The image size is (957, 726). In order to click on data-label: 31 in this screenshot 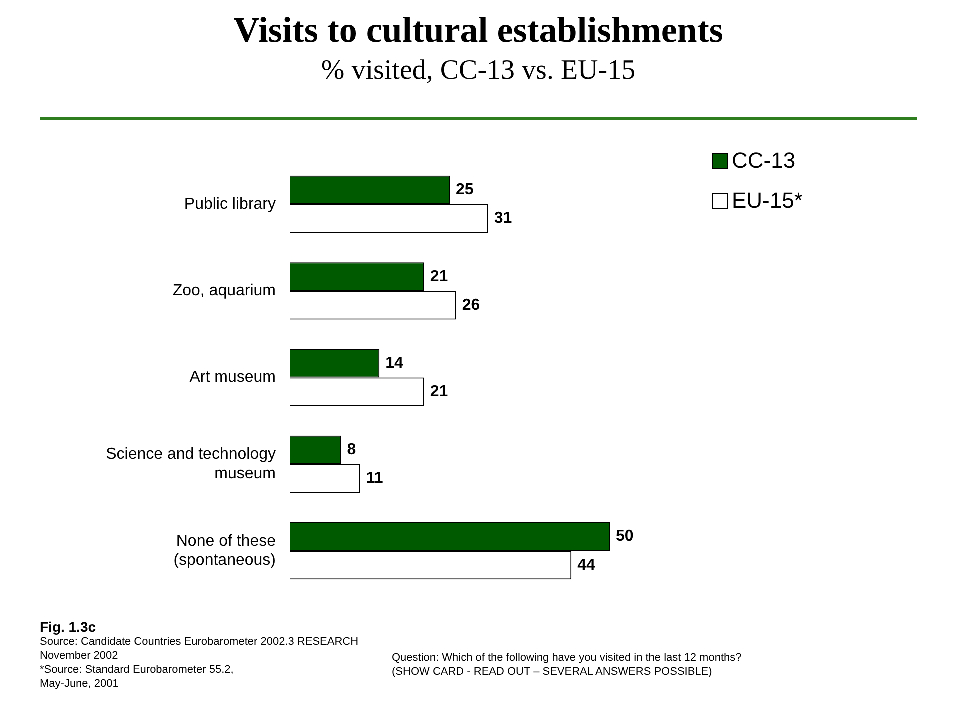, I will do `click(503, 219)`.